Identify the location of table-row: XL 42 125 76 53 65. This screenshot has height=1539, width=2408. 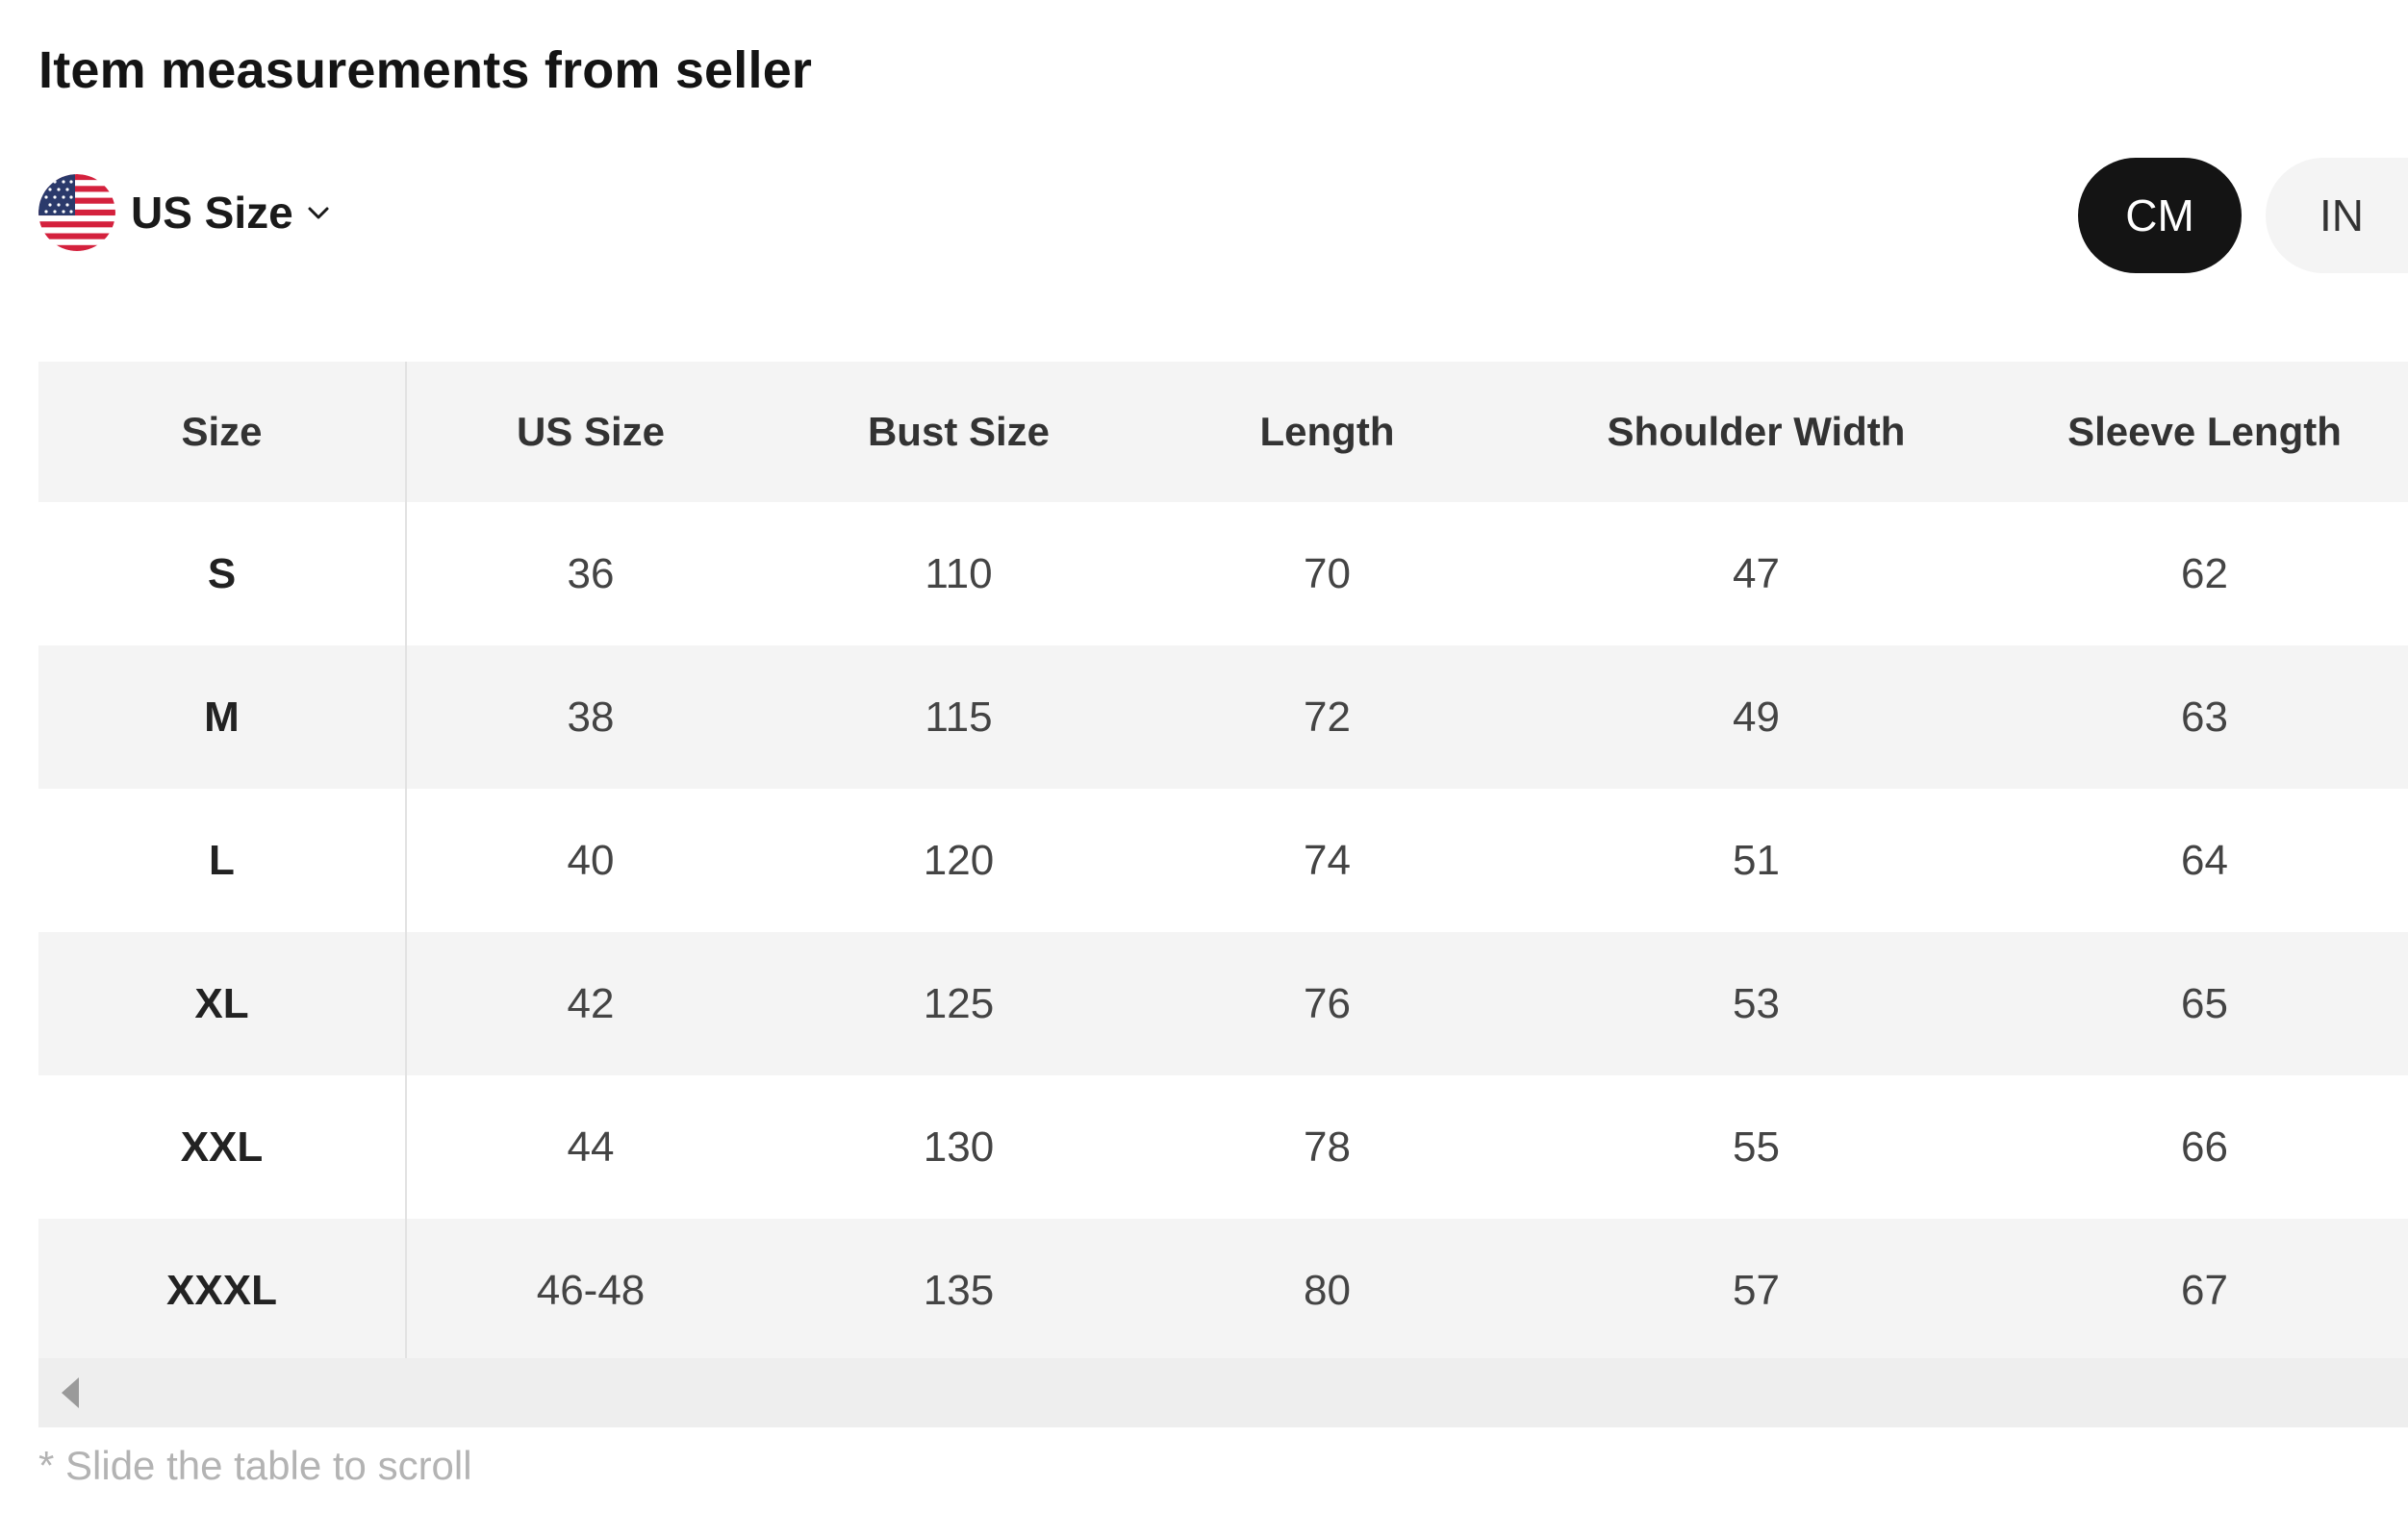
(1223, 1003).